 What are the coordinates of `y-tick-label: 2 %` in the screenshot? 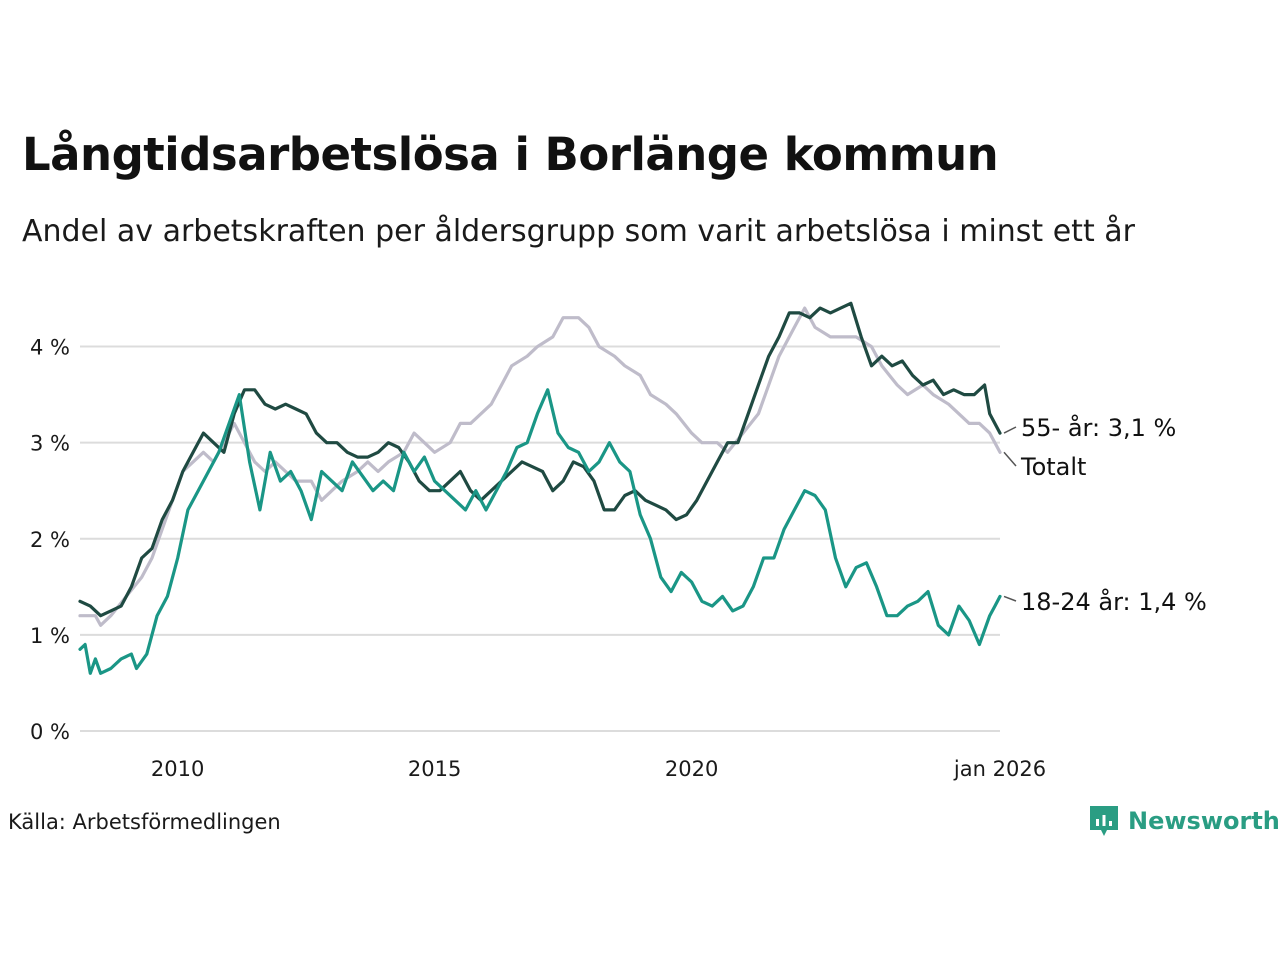 It's located at (50, 540).